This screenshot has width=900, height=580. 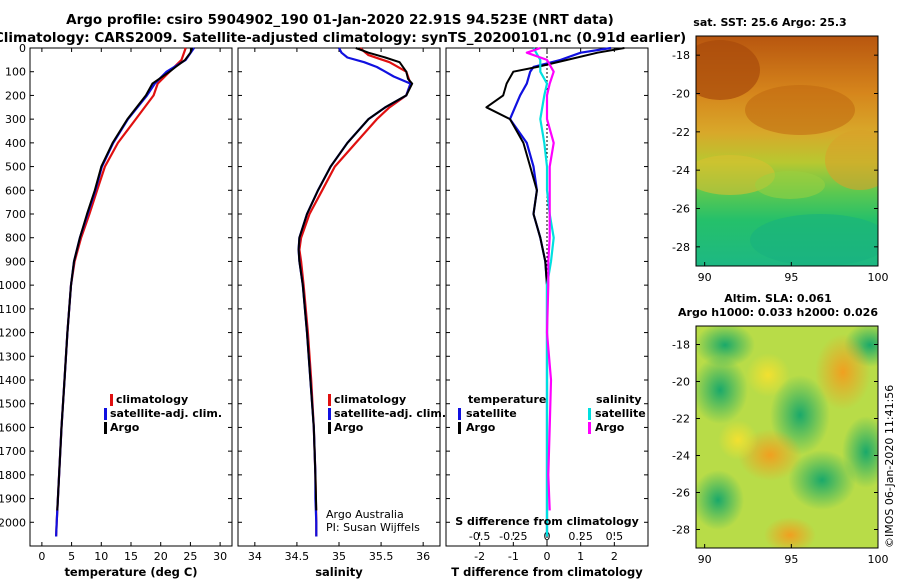 What do you see at coordinates (15, 119) in the screenshot?
I see `depth-tick-label: 300` at bounding box center [15, 119].